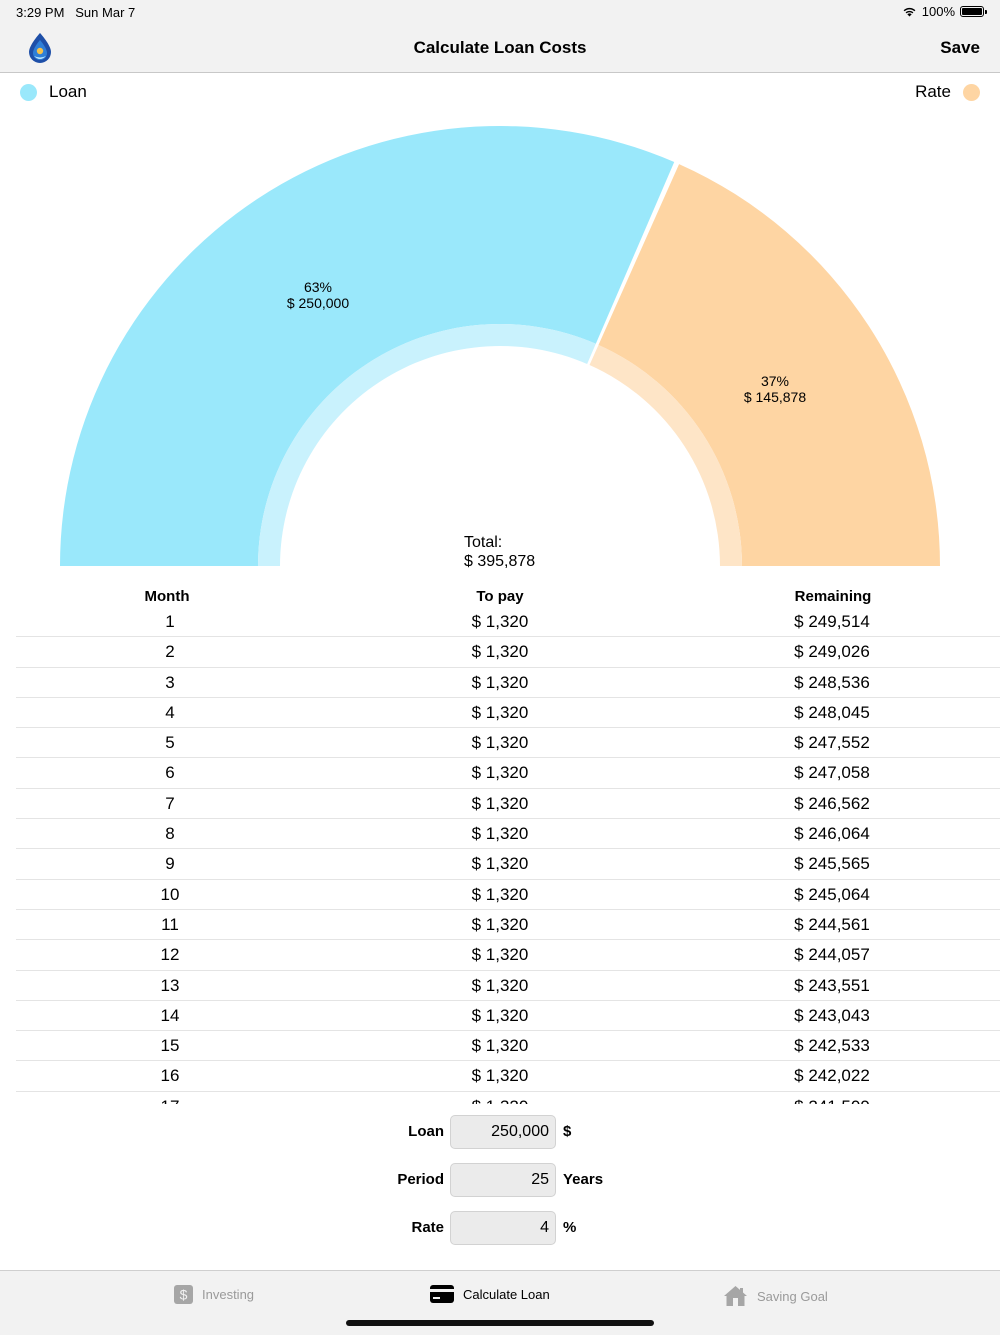 The image size is (1000, 1335). What do you see at coordinates (832, 712) in the screenshot?
I see `cell-remaining: $ 248,045` at bounding box center [832, 712].